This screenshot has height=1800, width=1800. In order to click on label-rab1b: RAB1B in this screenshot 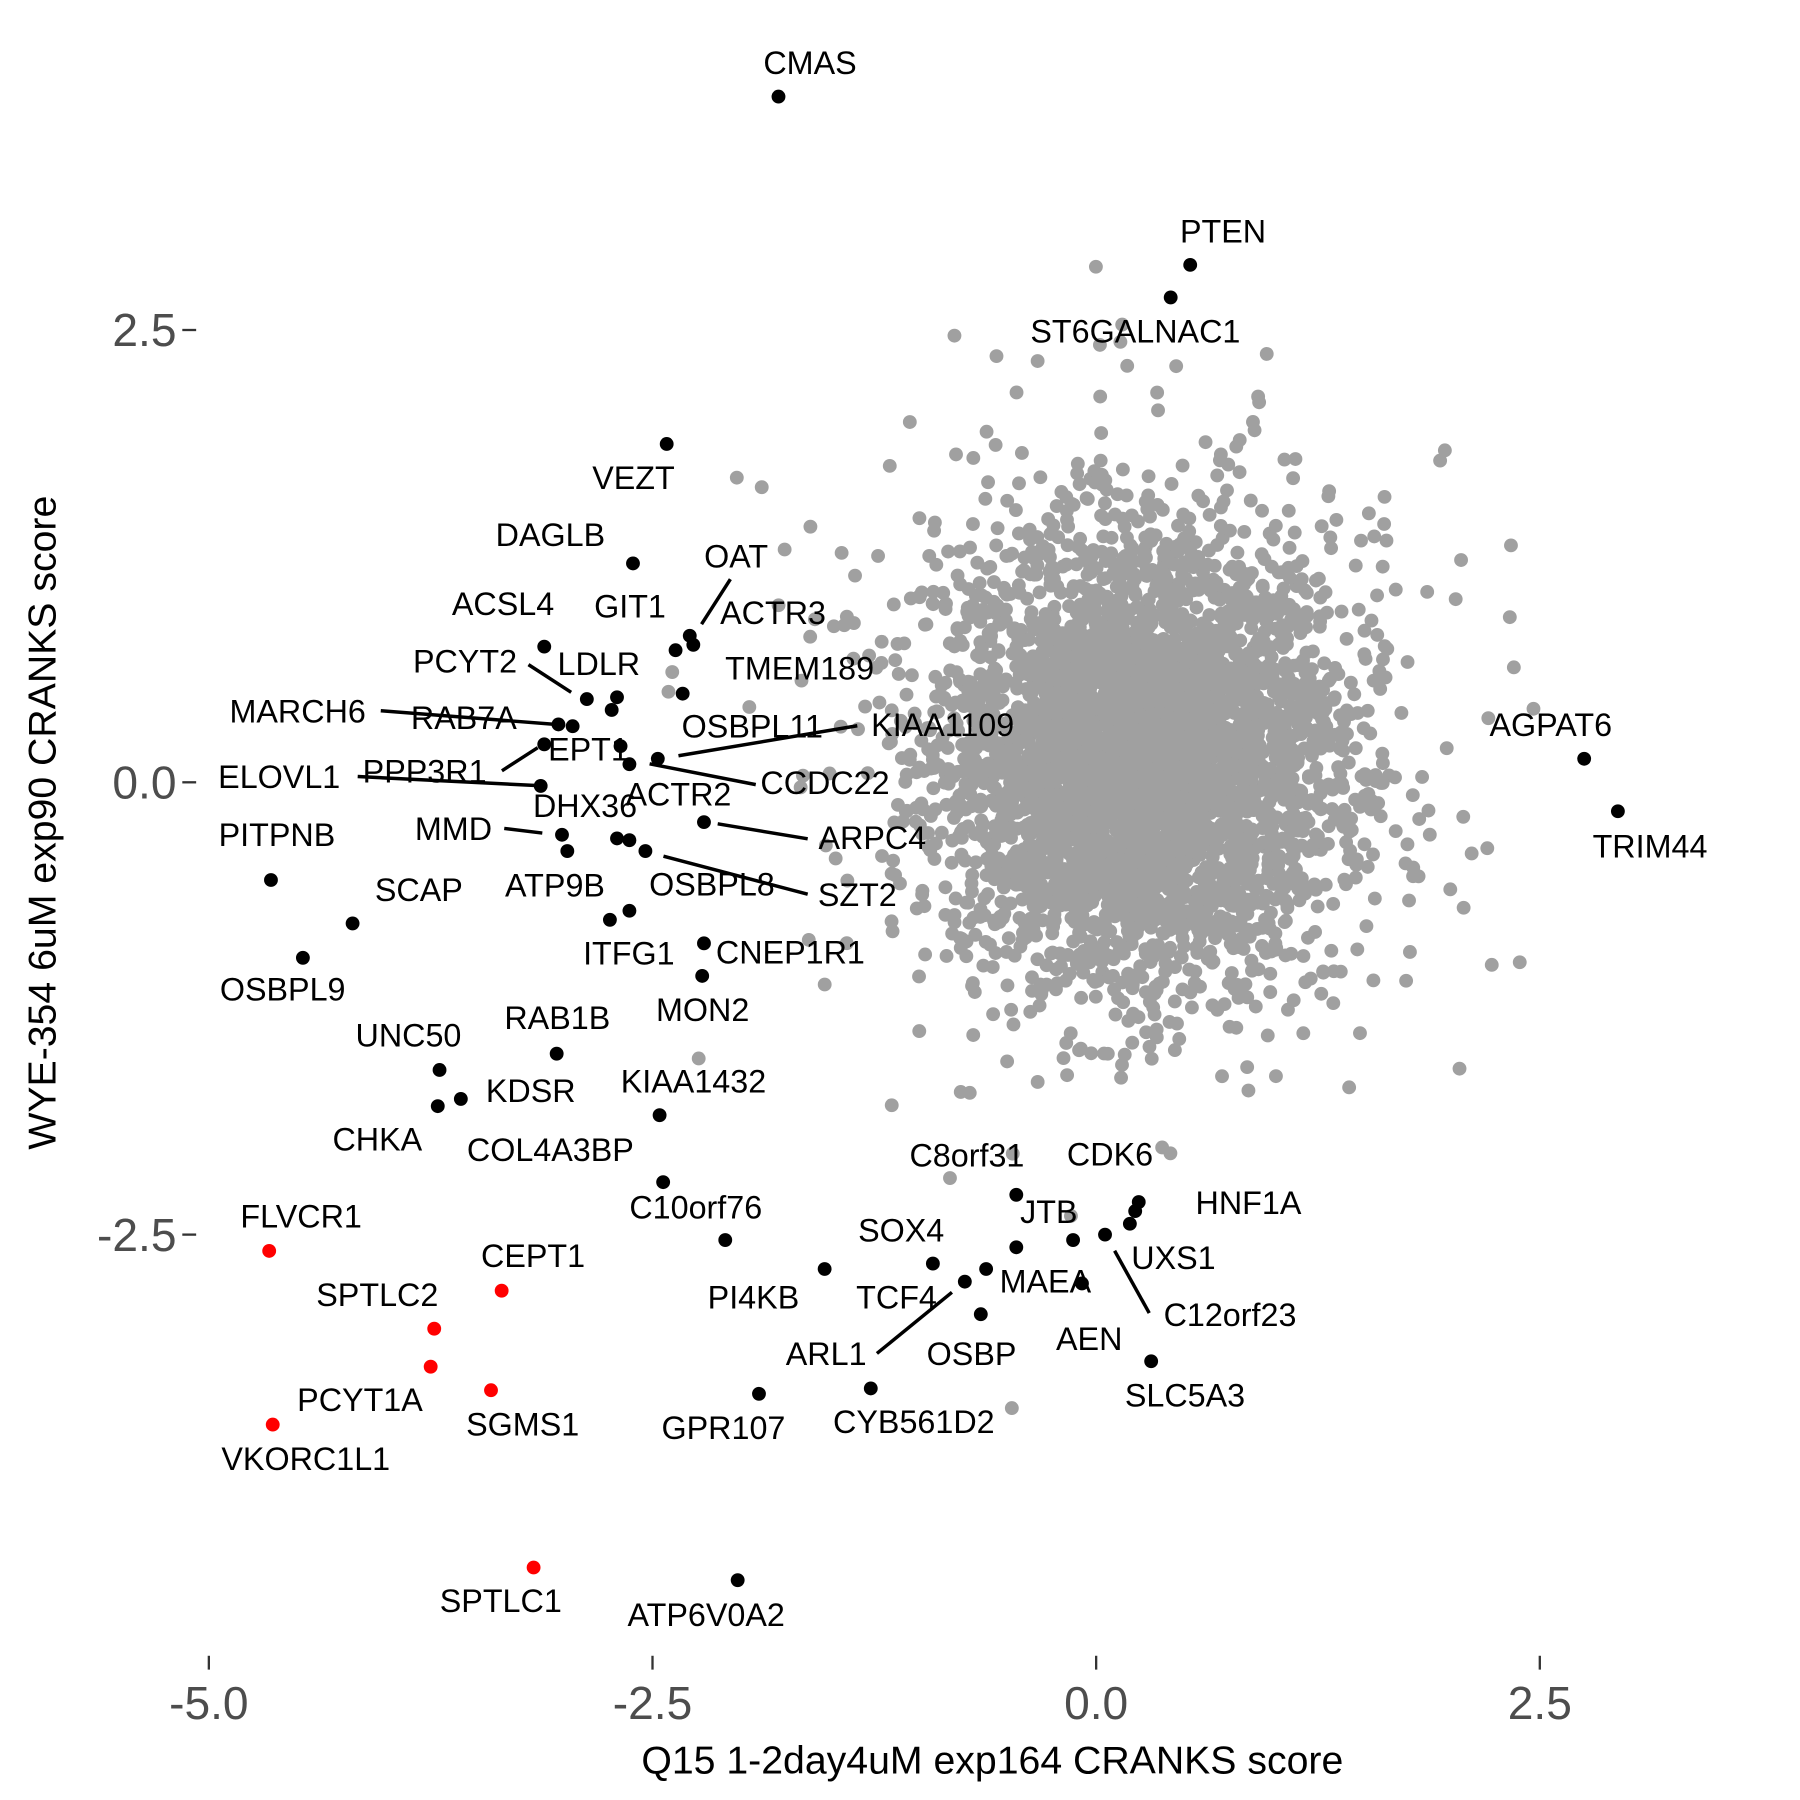, I will do `click(557, 1018)`.